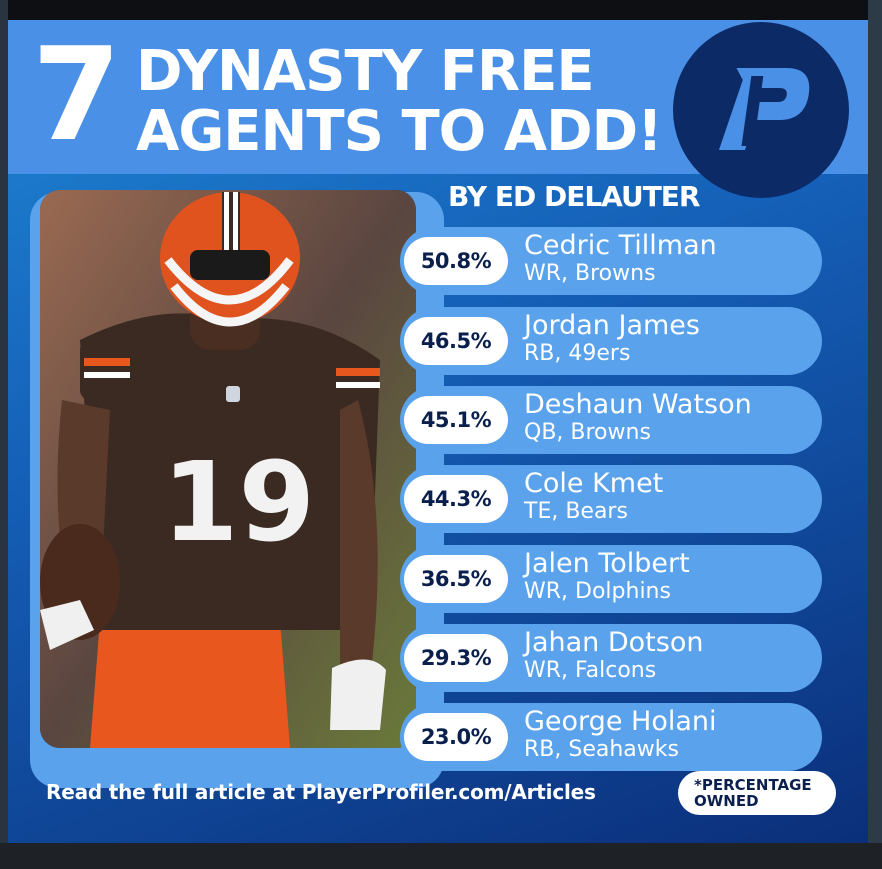 The width and height of the screenshot is (882, 869). What do you see at coordinates (594, 483) in the screenshot?
I see `player-name: Cole Kmet` at bounding box center [594, 483].